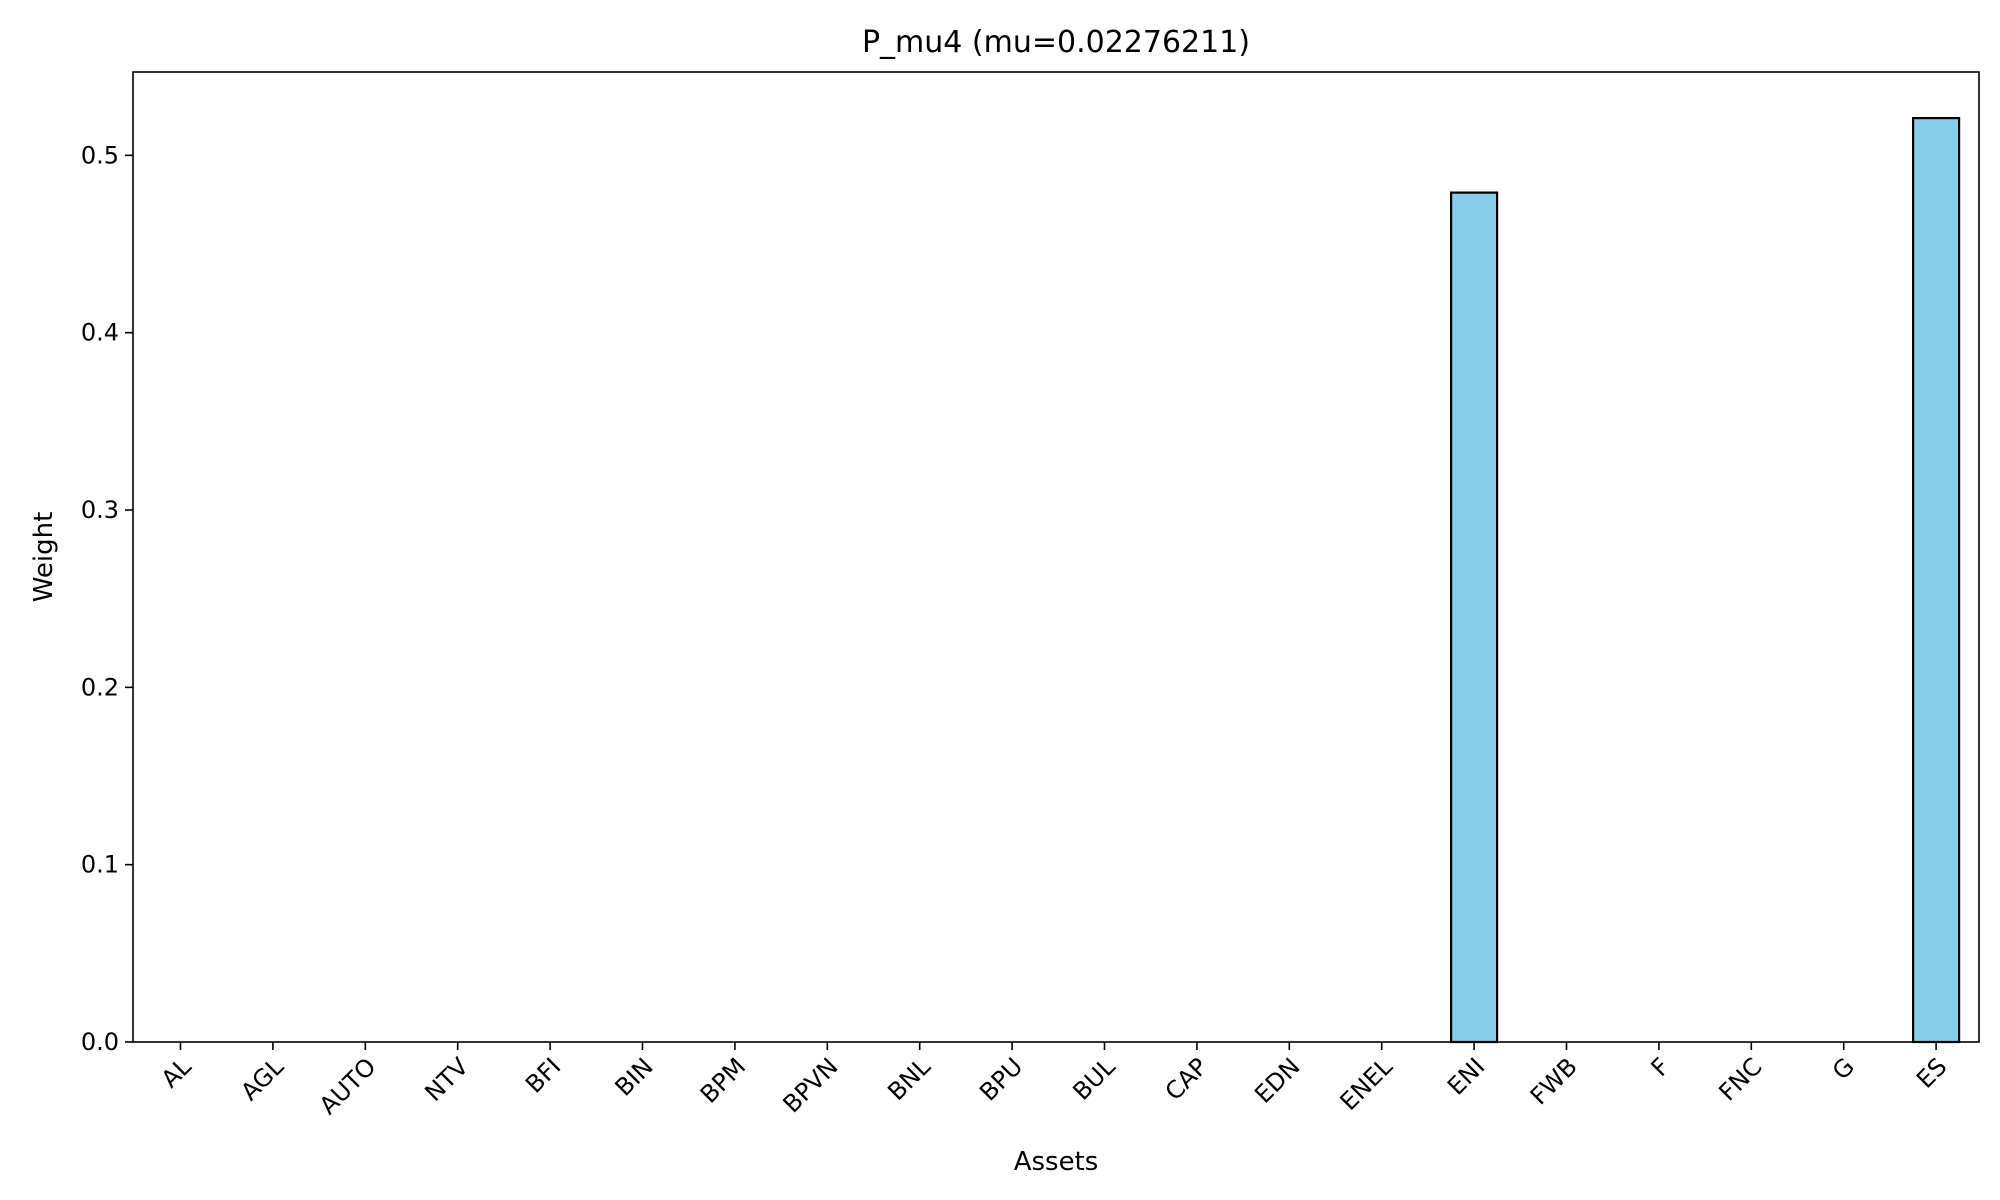 The height and width of the screenshot is (1200, 2000). Describe the element at coordinates (1277, 1080) in the screenshot. I see `x-tick-label: EDN` at that location.